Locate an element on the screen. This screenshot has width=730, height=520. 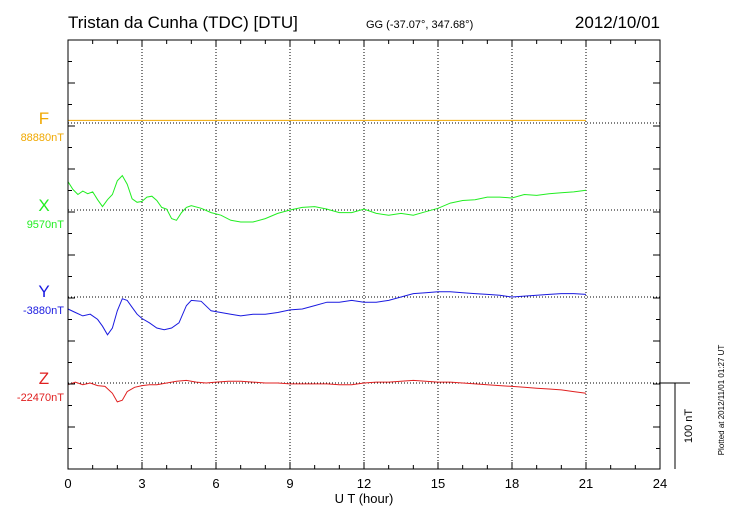
series-name-x: X is located at coordinates (43, 205).